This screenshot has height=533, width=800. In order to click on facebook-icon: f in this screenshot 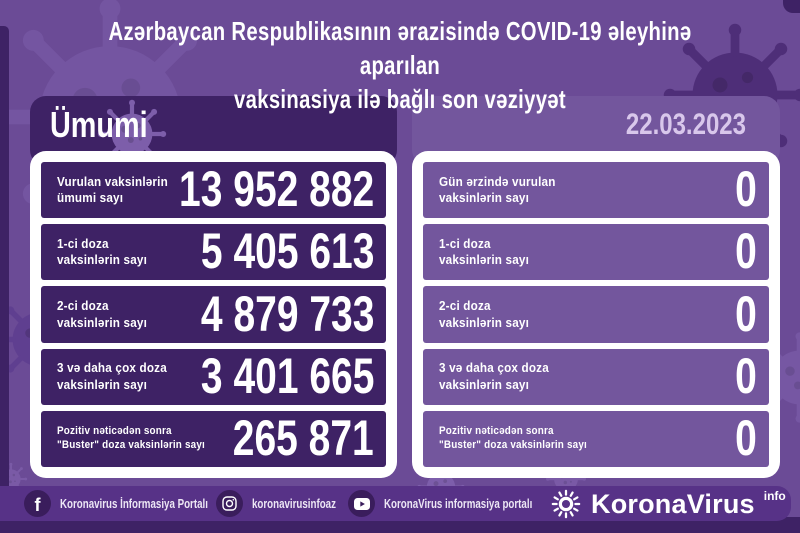, I will do `click(37, 503)`.